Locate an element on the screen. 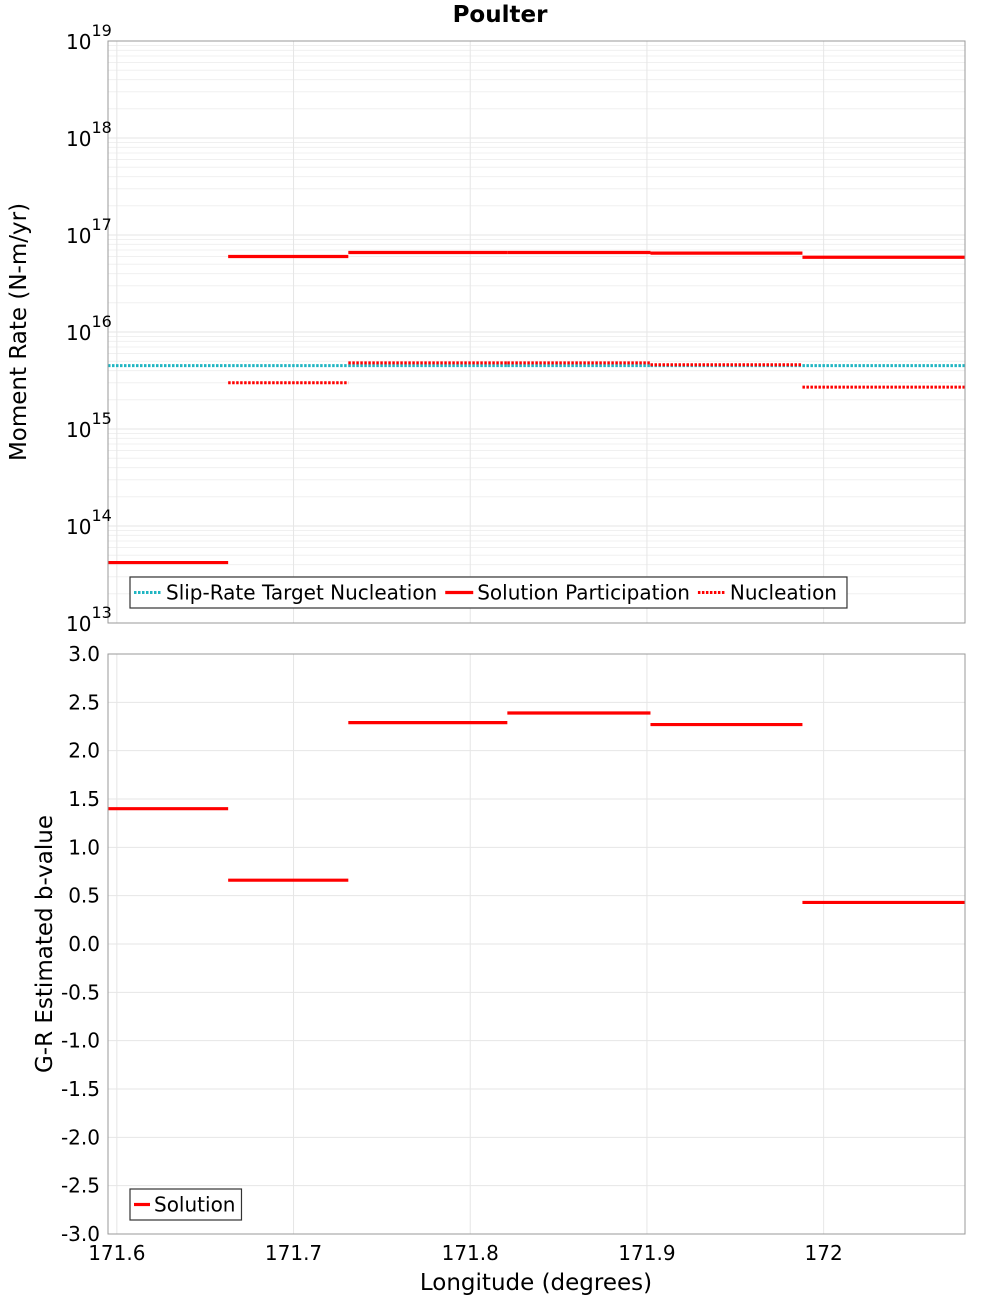  x-tick-label: 171.6 is located at coordinates (116, 1253).